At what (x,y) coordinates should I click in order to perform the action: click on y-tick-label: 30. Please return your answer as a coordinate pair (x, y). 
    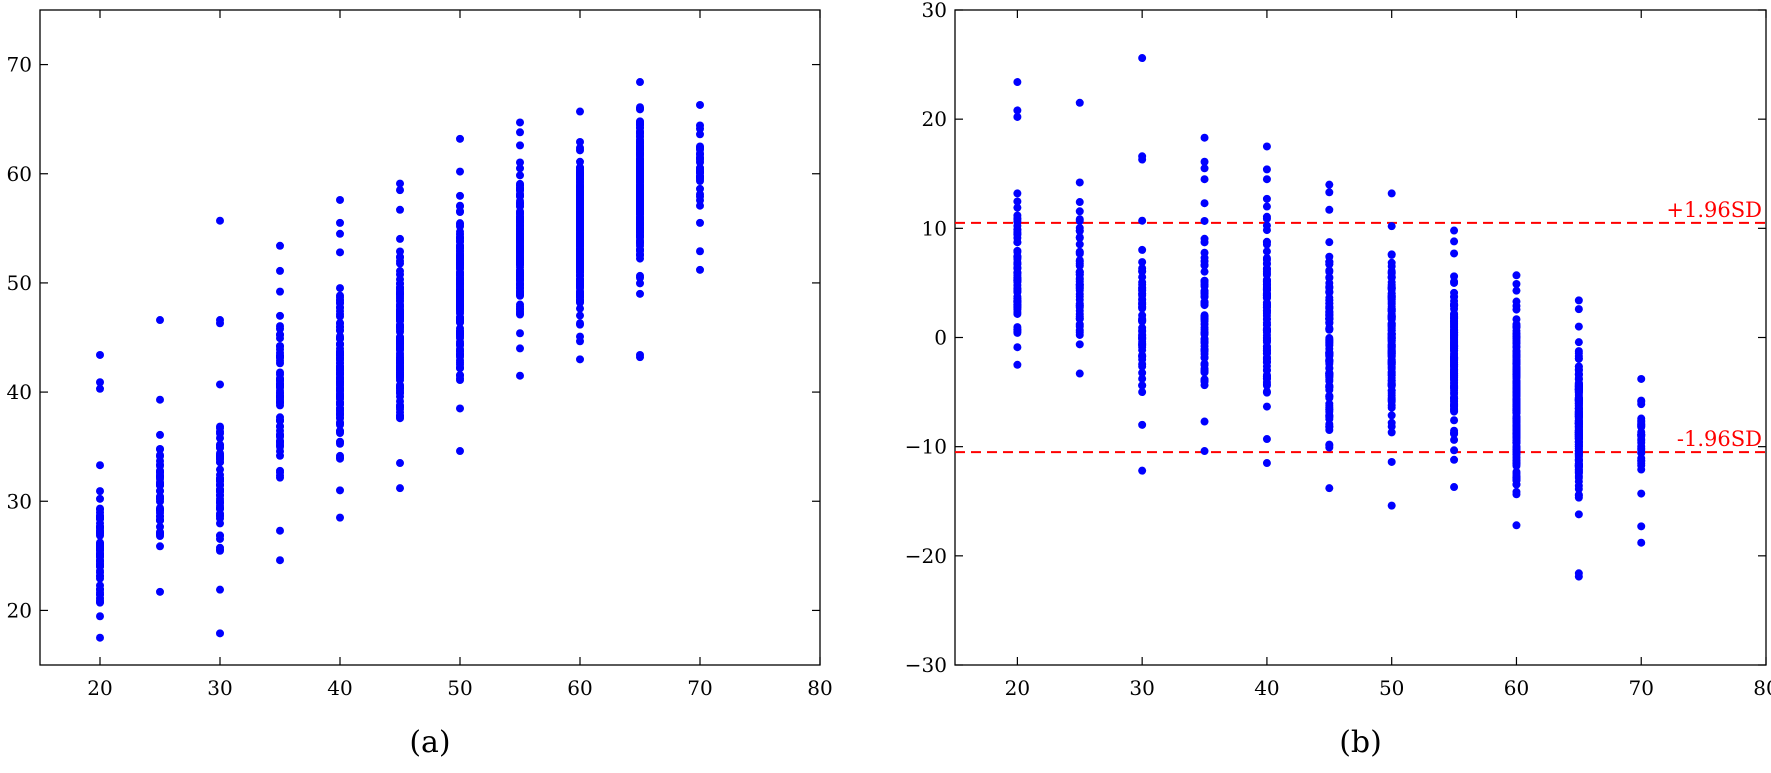
    Looking at the image, I should click on (19, 501).